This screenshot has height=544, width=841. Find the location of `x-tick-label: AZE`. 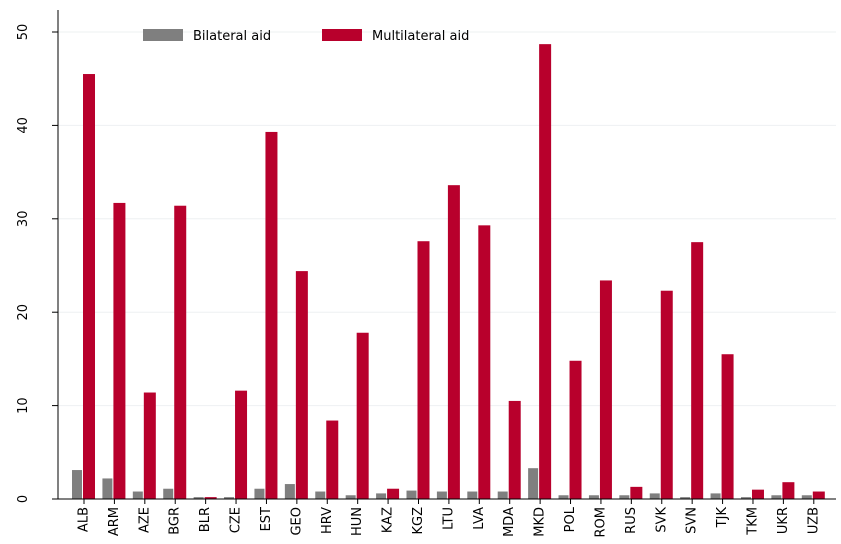

x-tick-label: AZE is located at coordinates (144, 520).